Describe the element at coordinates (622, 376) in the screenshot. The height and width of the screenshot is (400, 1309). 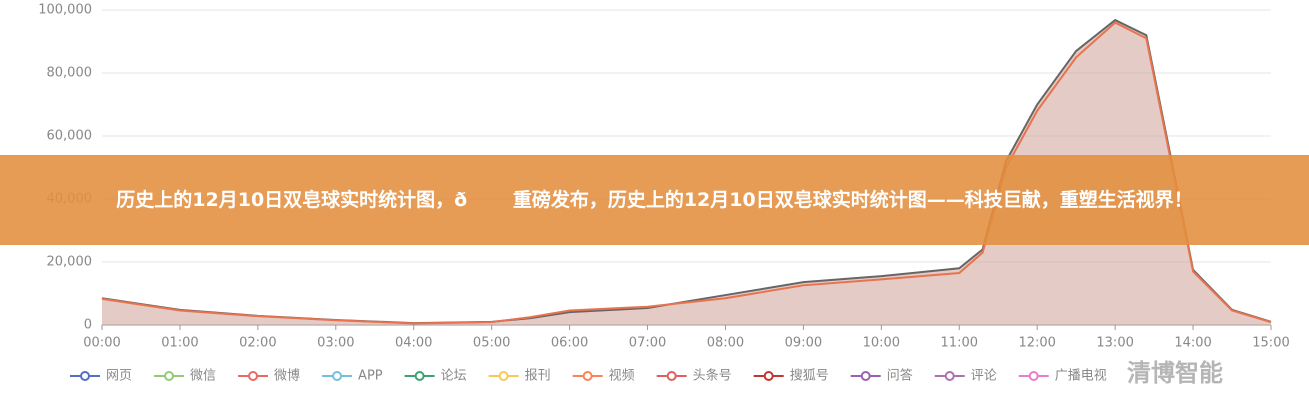
I see `legend-label: 视频` at that location.